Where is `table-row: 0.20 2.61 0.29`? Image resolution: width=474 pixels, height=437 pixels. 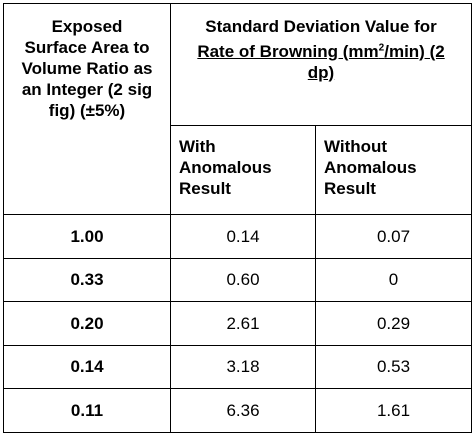
table-row: 0.20 2.61 0.29 is located at coordinates (238, 323).